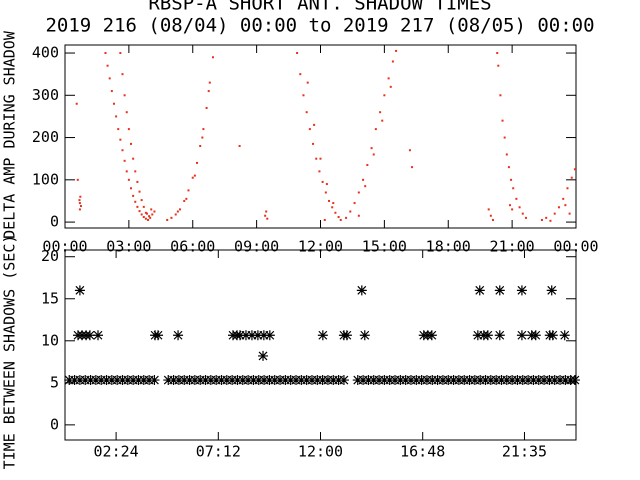  What do you see at coordinates (422, 452) in the screenshot?
I see `x-tick-label: 16:48` at bounding box center [422, 452].